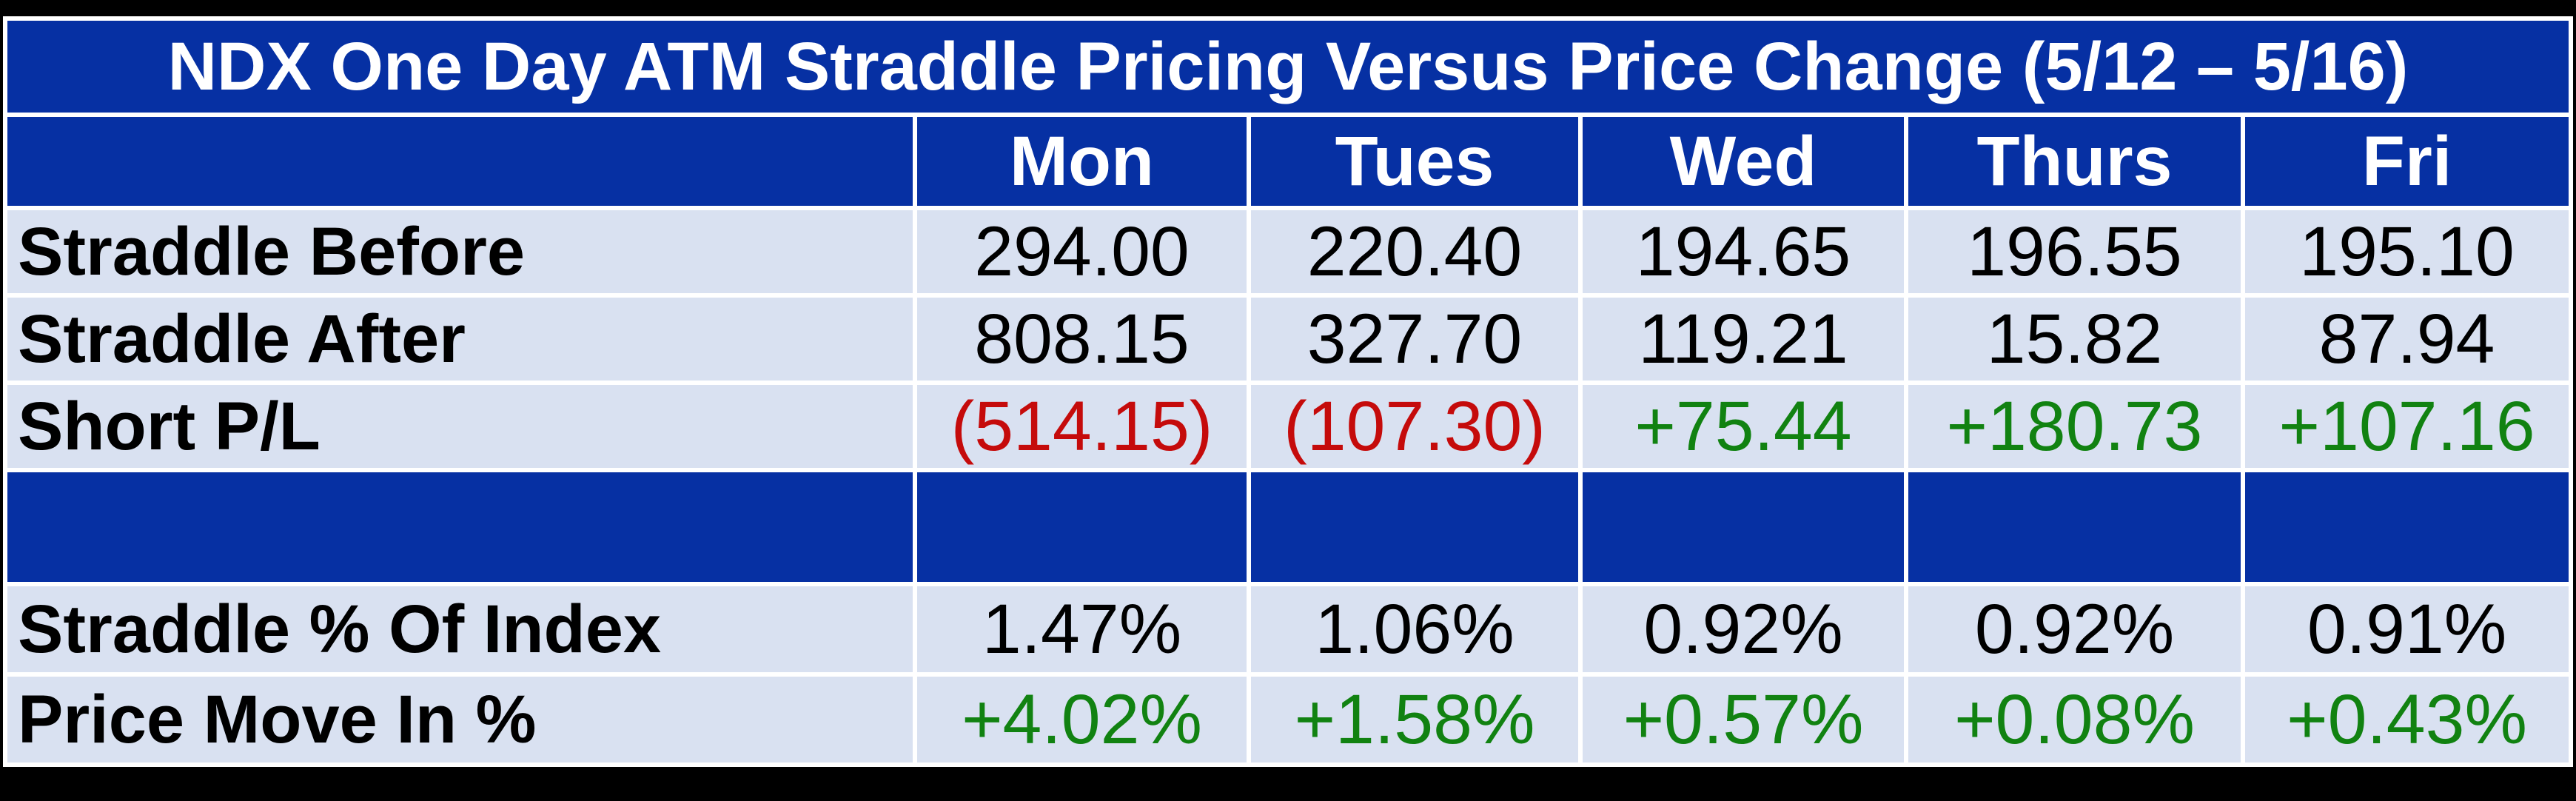 This screenshot has height=801, width=2576. Describe the element at coordinates (1082, 427) in the screenshot. I see `value-short-pl-mon: (514.15)` at that location.